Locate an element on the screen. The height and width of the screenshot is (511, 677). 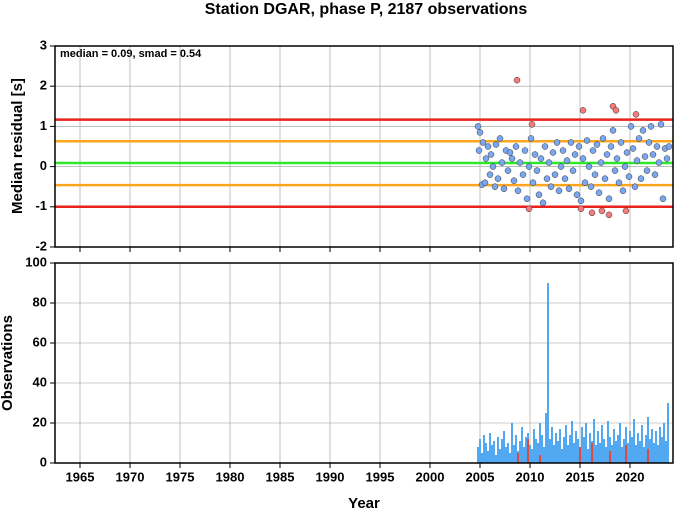
x-tick-label: 1980 is located at coordinates (230, 476).